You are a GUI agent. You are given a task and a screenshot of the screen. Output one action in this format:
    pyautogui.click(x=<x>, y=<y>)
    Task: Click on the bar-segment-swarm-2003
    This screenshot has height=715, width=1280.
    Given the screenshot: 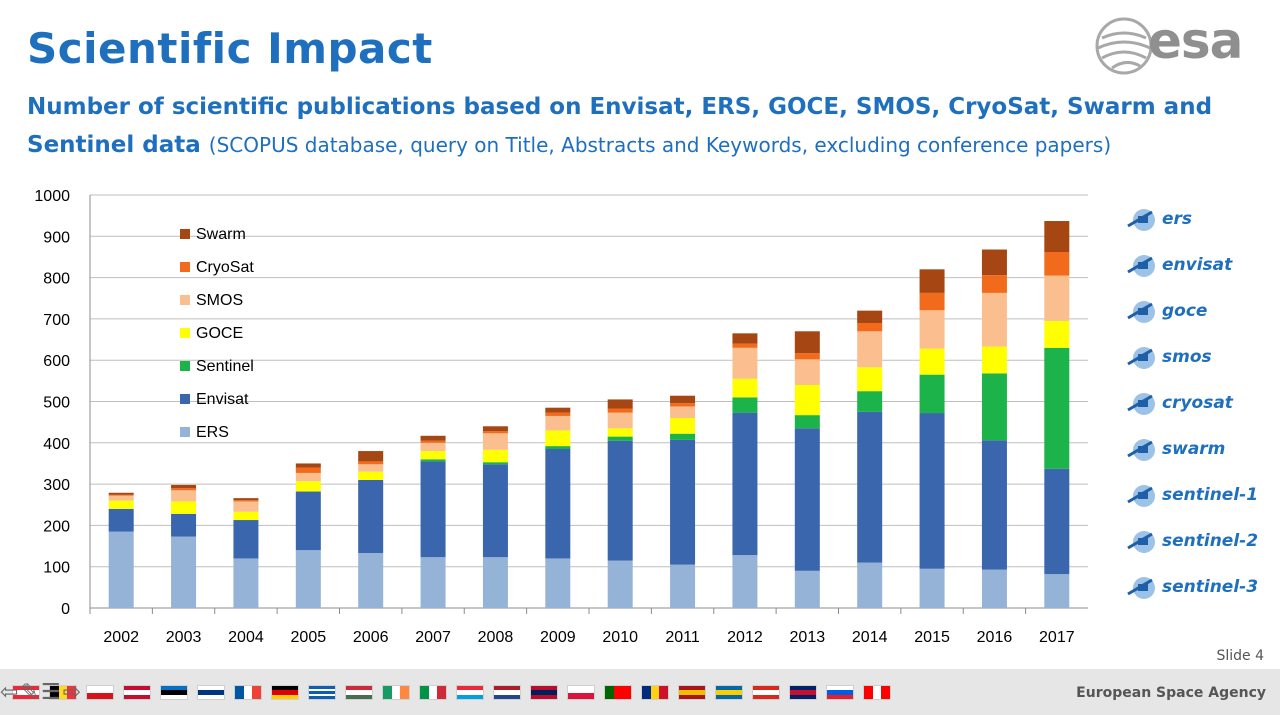 What is the action you would take?
    pyautogui.click(x=184, y=486)
    